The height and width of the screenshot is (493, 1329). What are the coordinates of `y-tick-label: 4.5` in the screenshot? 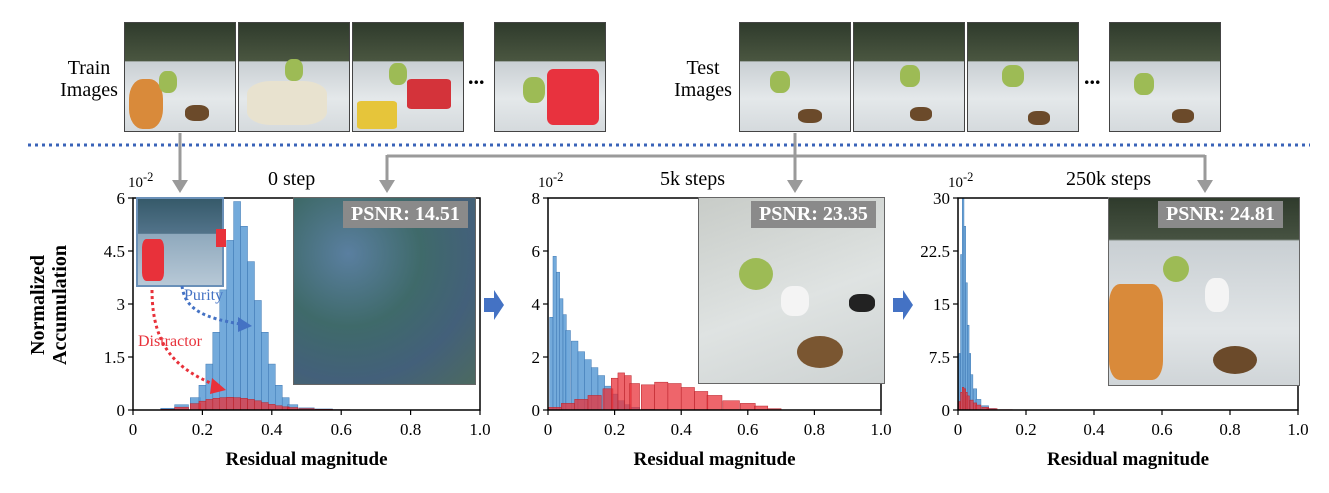 It's located at (114, 251).